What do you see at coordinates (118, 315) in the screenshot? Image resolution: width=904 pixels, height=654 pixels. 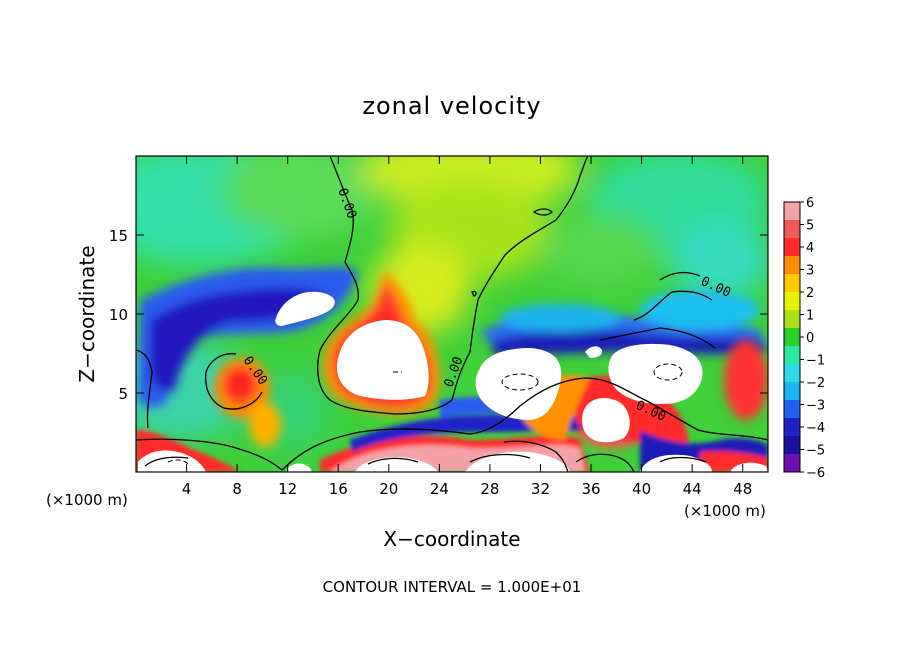 I see `y-tick-label: 10` at bounding box center [118, 315].